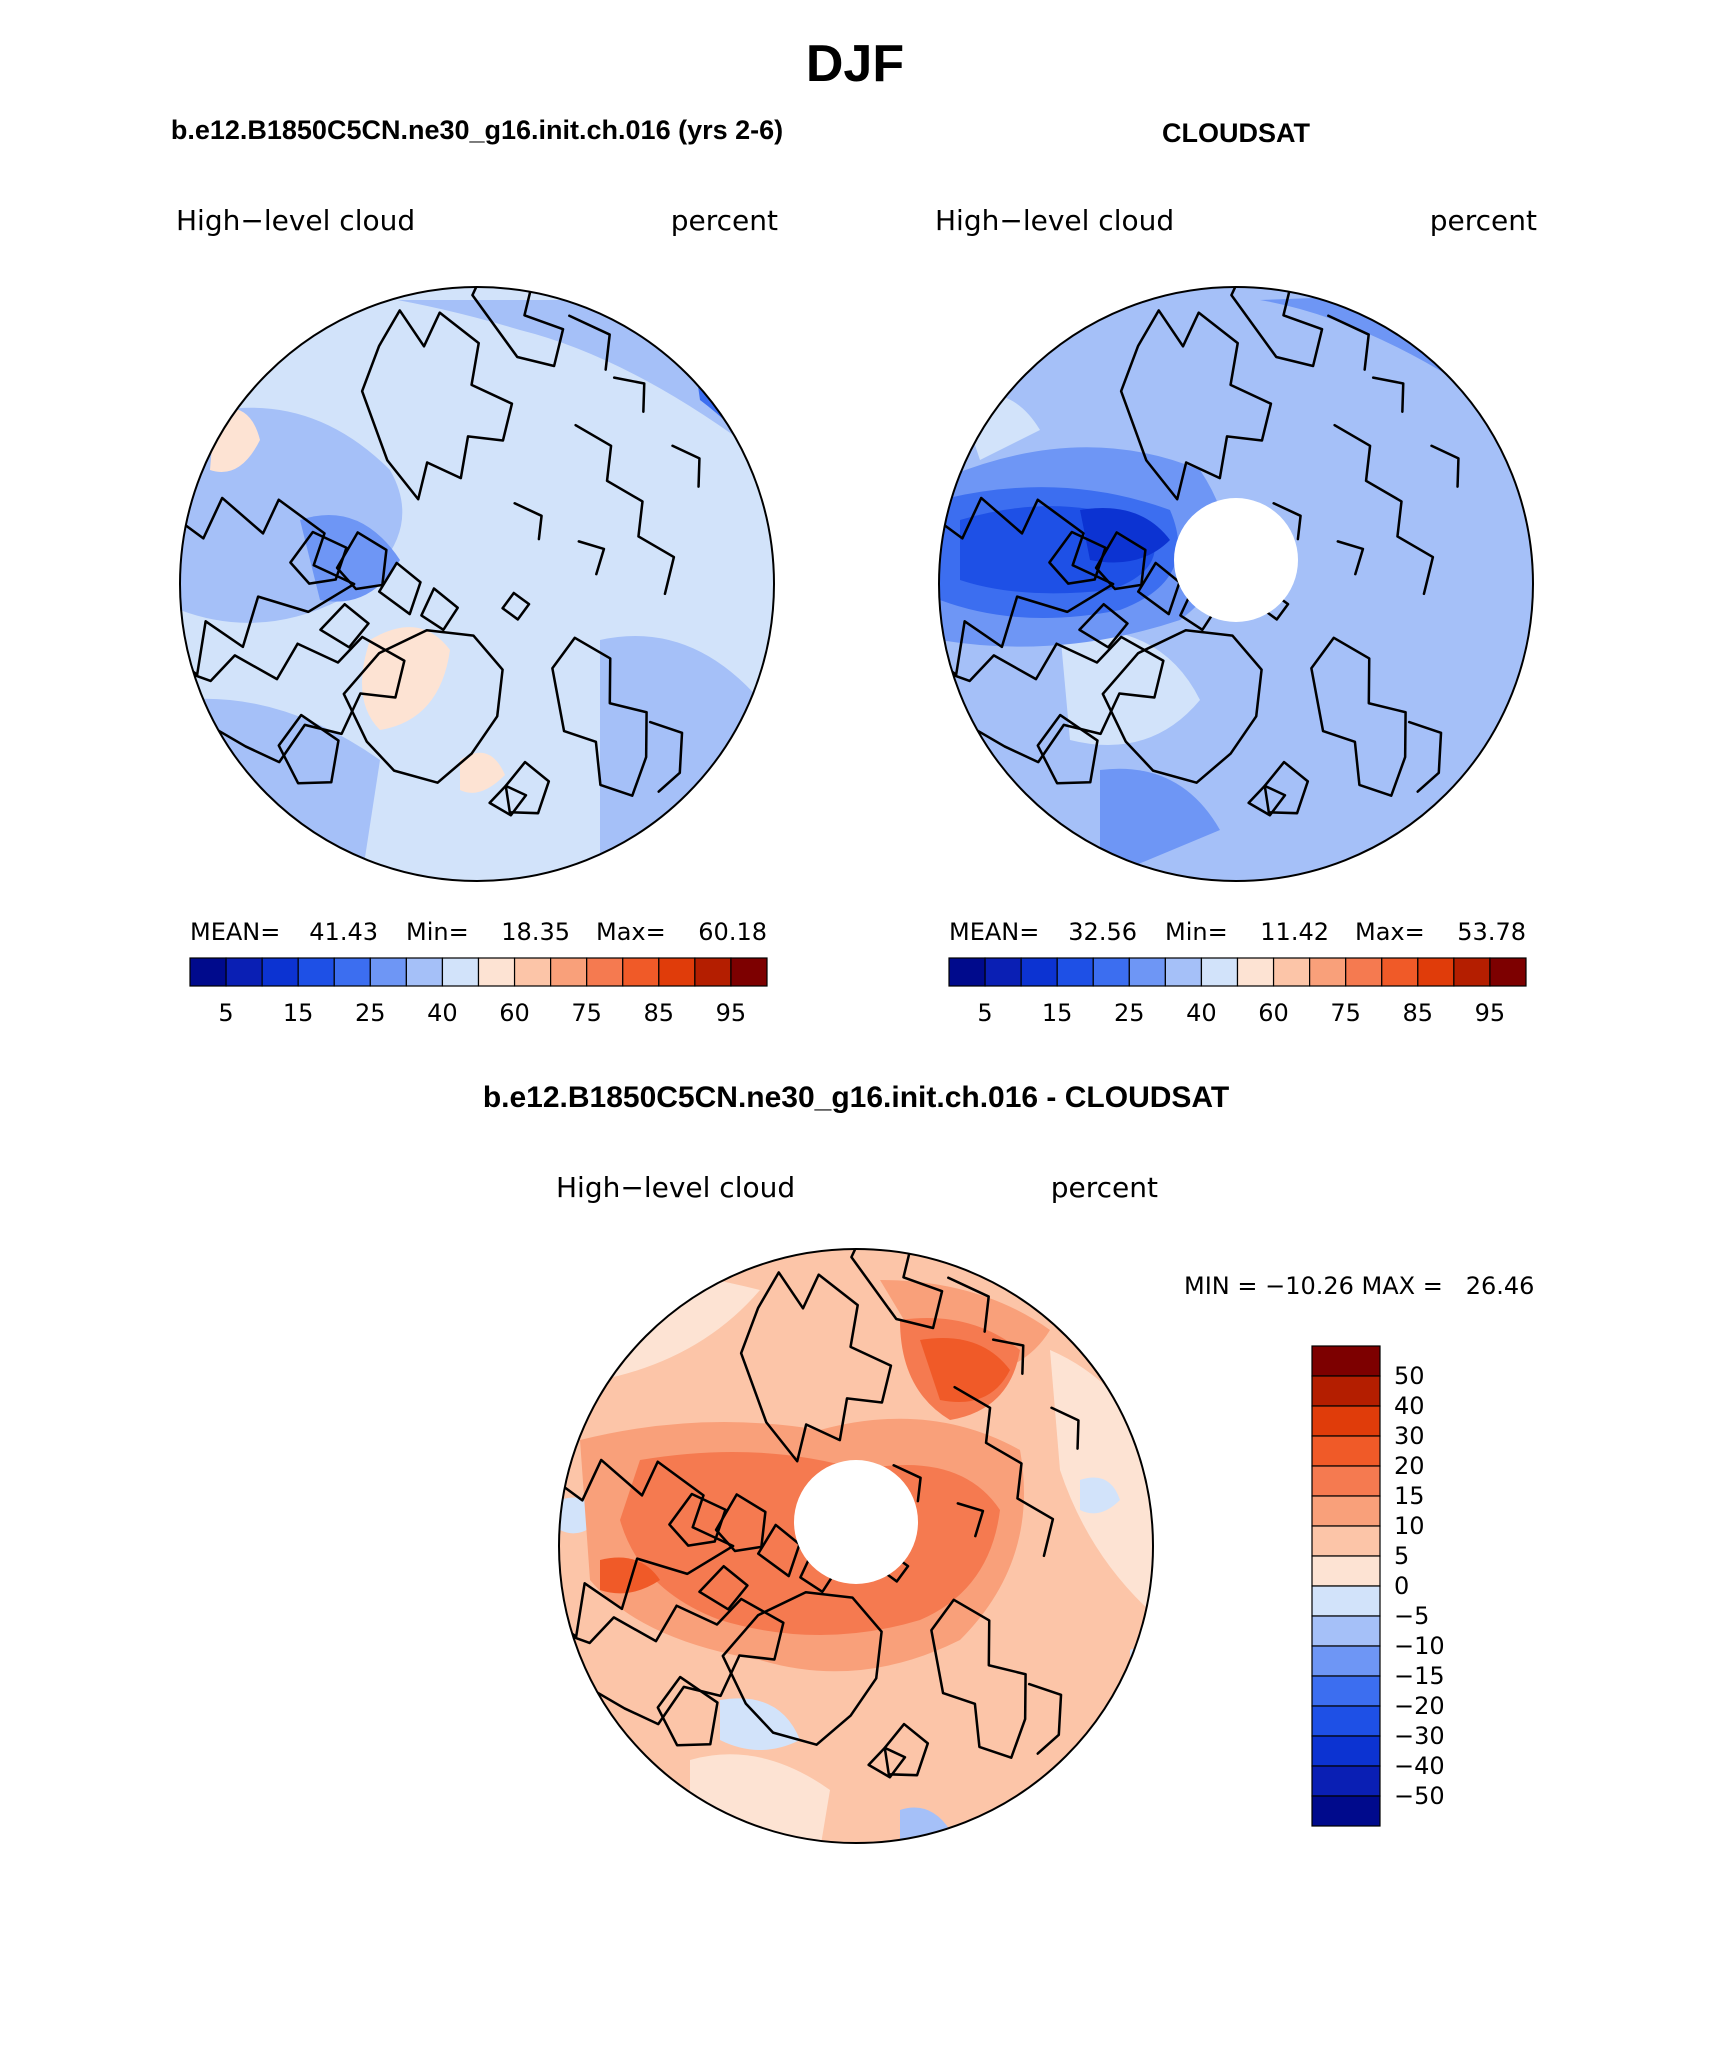  Describe the element at coordinates (1236, 584) in the screenshot. I see `panel-b-map` at that location.